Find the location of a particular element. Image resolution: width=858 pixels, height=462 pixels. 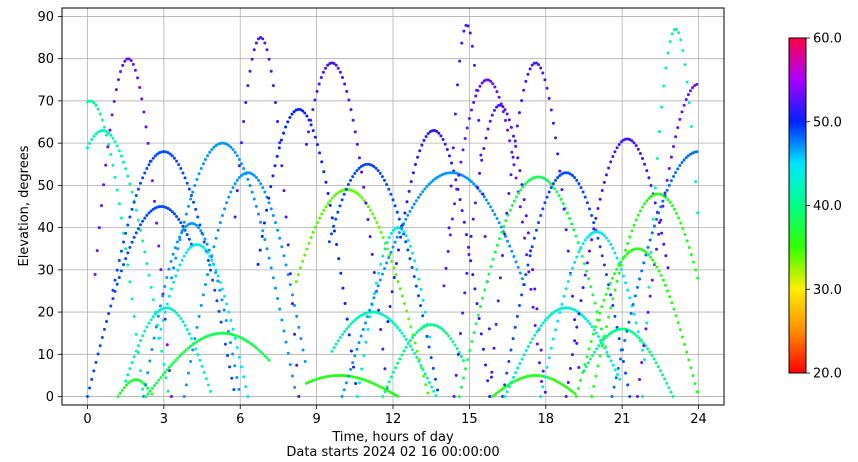

y-tick-label: 60 is located at coordinates (45, 144).